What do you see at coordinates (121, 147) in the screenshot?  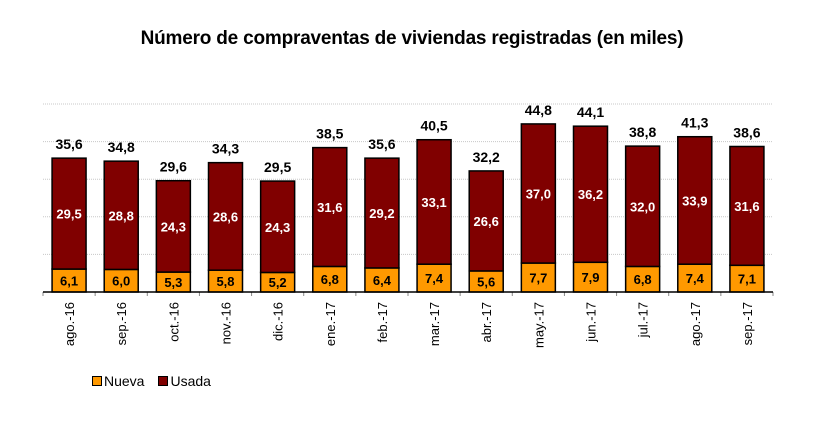 I see `total-label: 34,8` at bounding box center [121, 147].